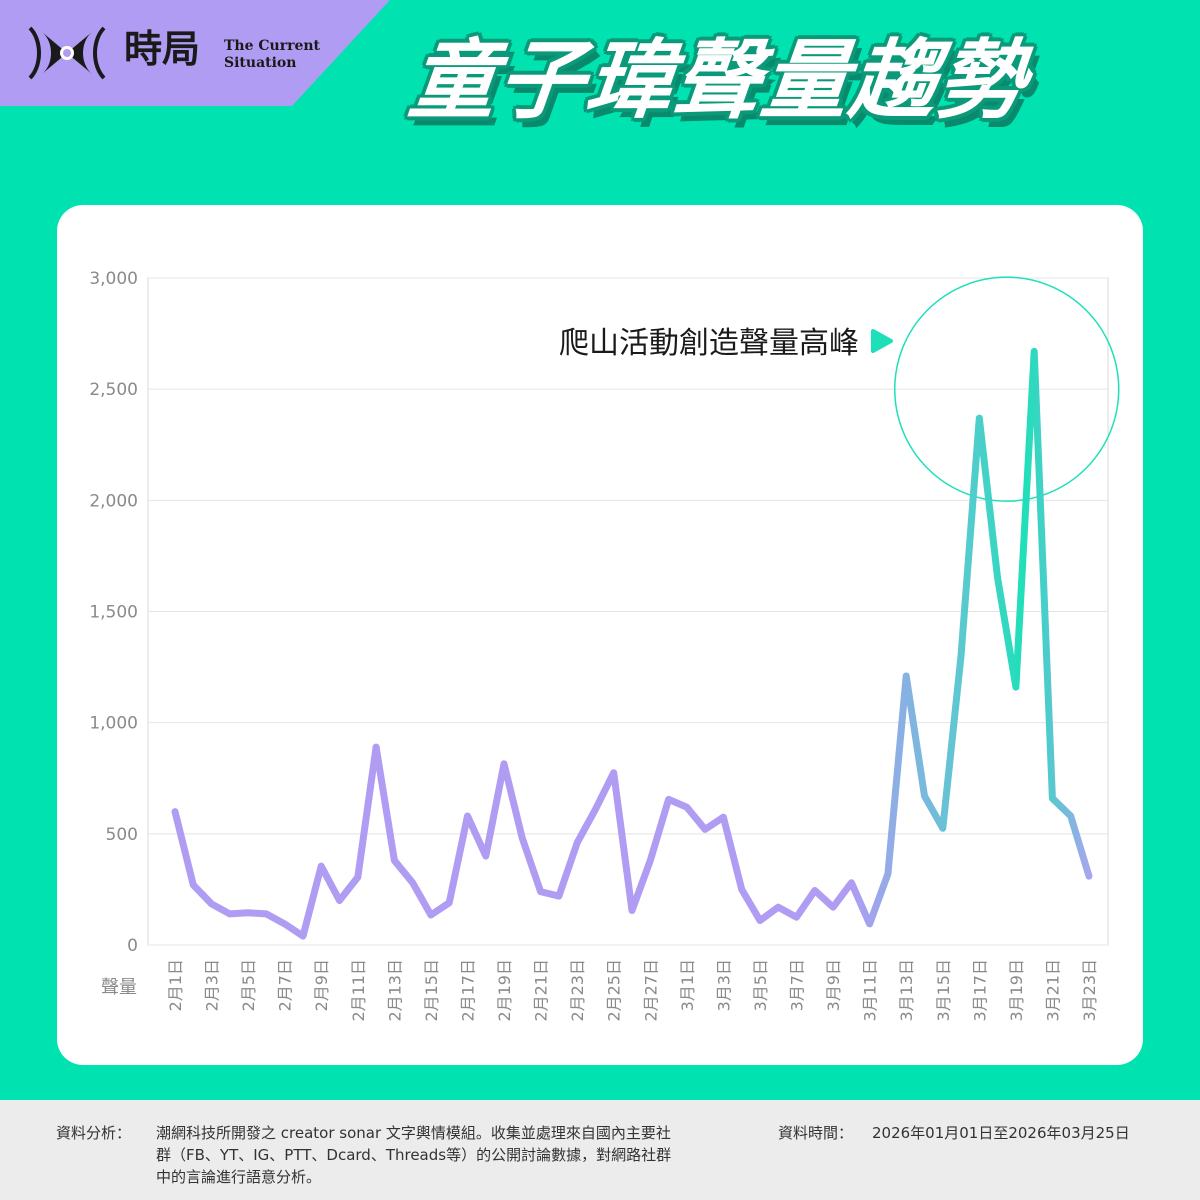  What do you see at coordinates (979, 990) in the screenshot?
I see `x-tick-label: 3月17日` at bounding box center [979, 990].